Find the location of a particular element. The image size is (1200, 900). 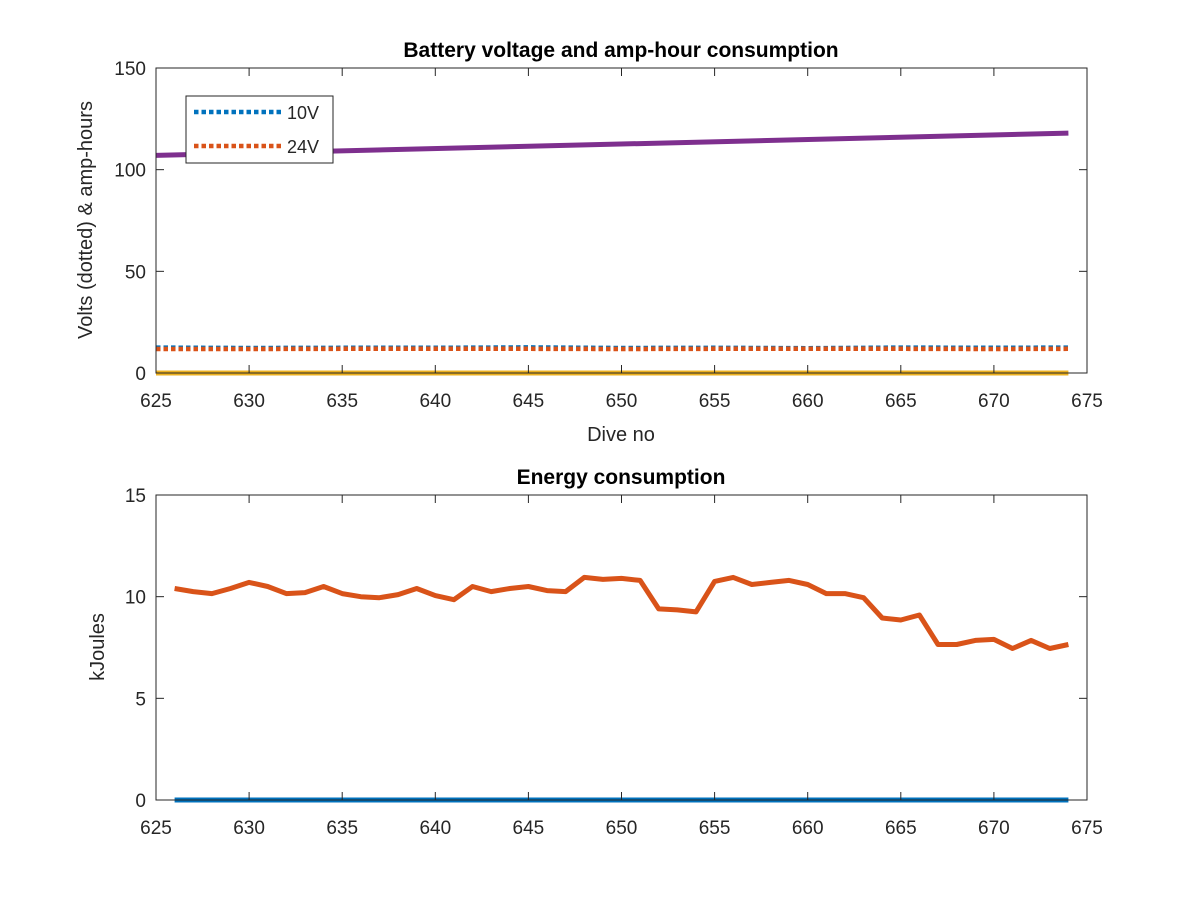

energy-x-tick-label: 635 is located at coordinates (342, 828).